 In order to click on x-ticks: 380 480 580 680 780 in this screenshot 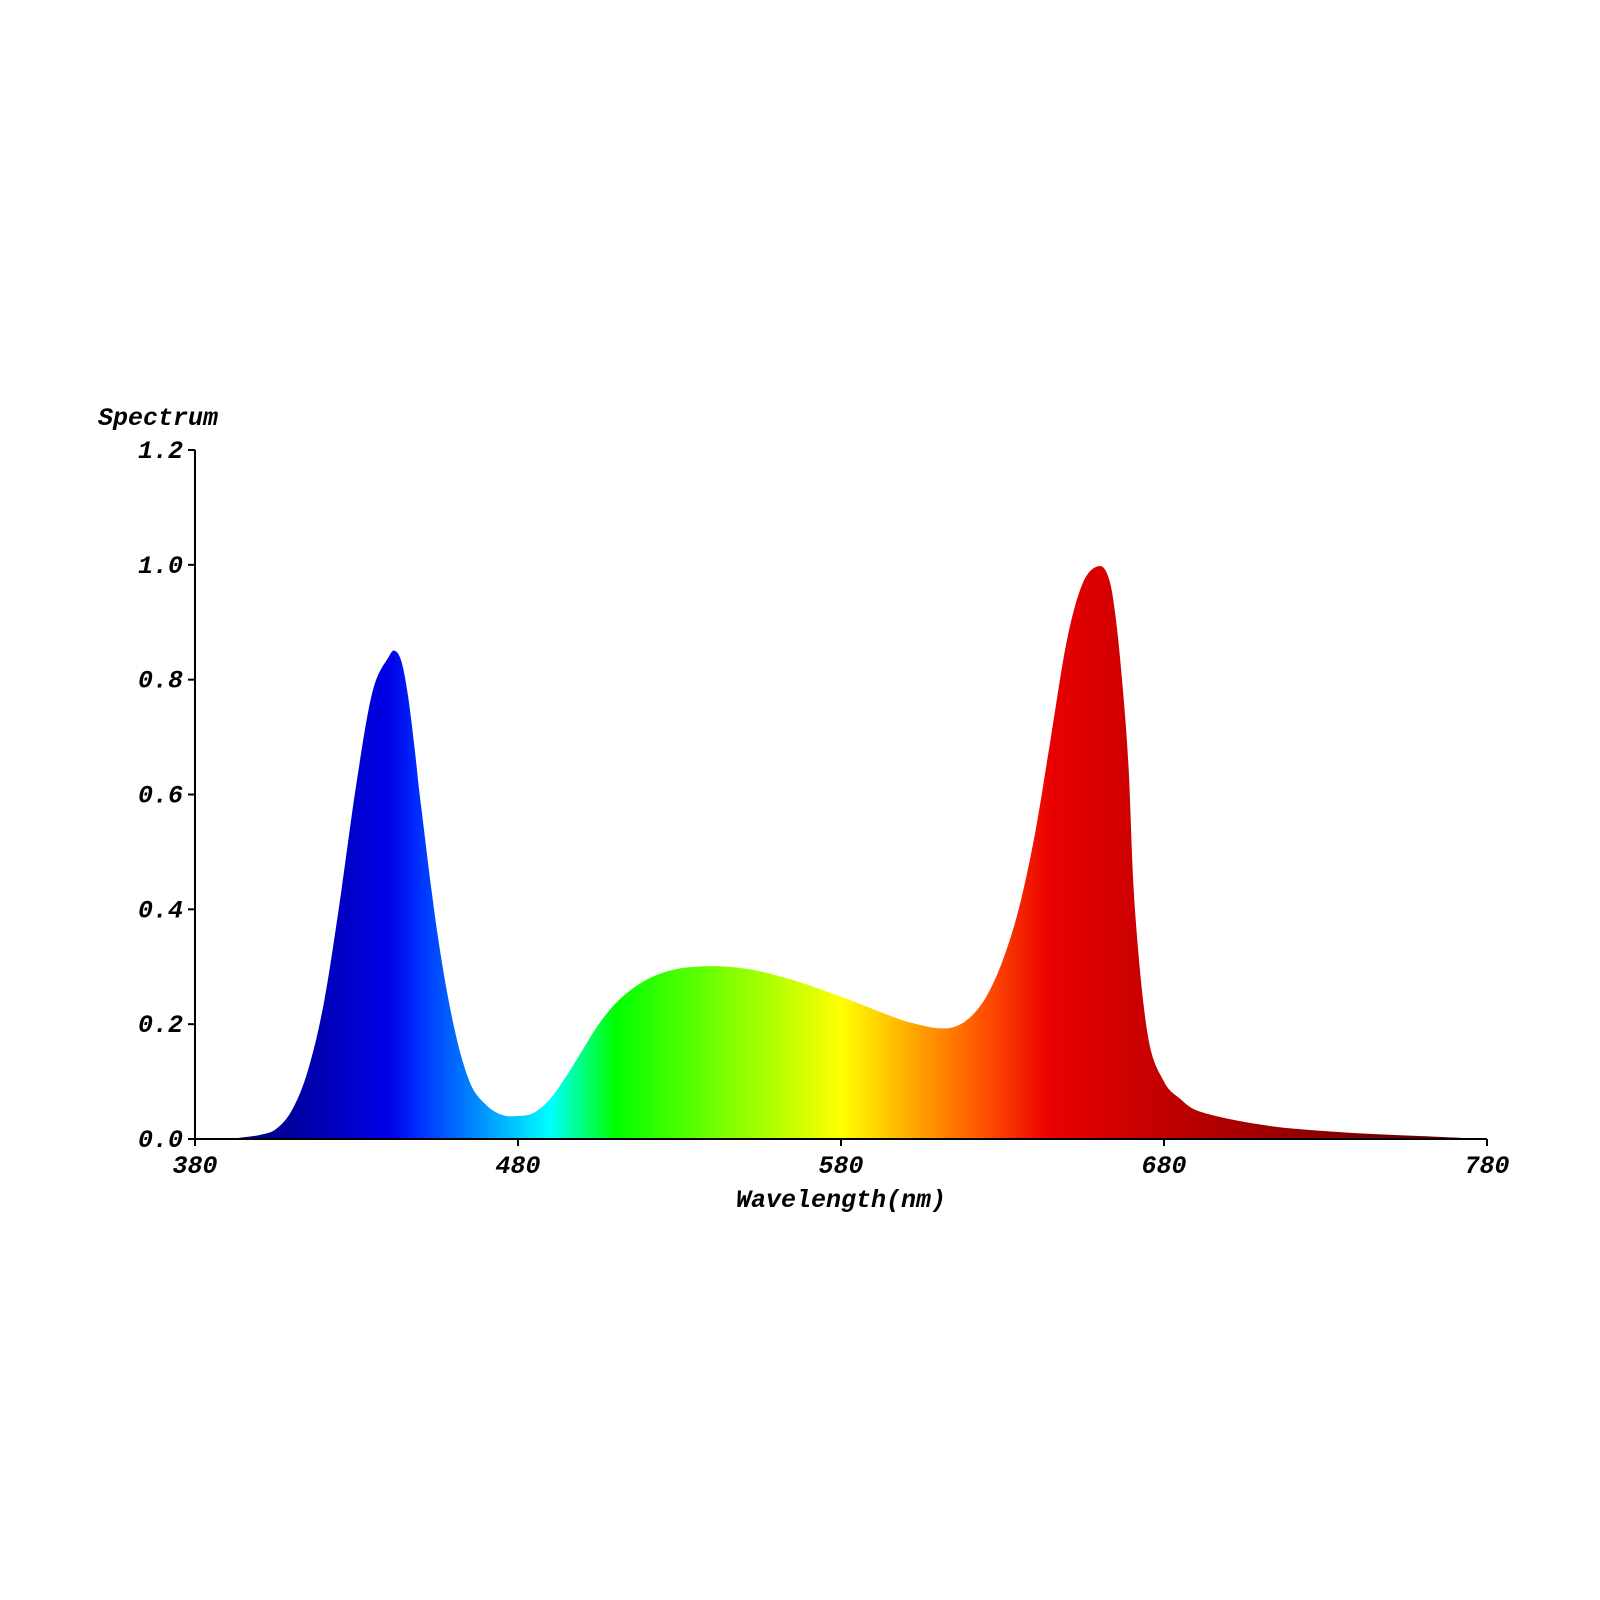, I will do `click(841, 1160)`.